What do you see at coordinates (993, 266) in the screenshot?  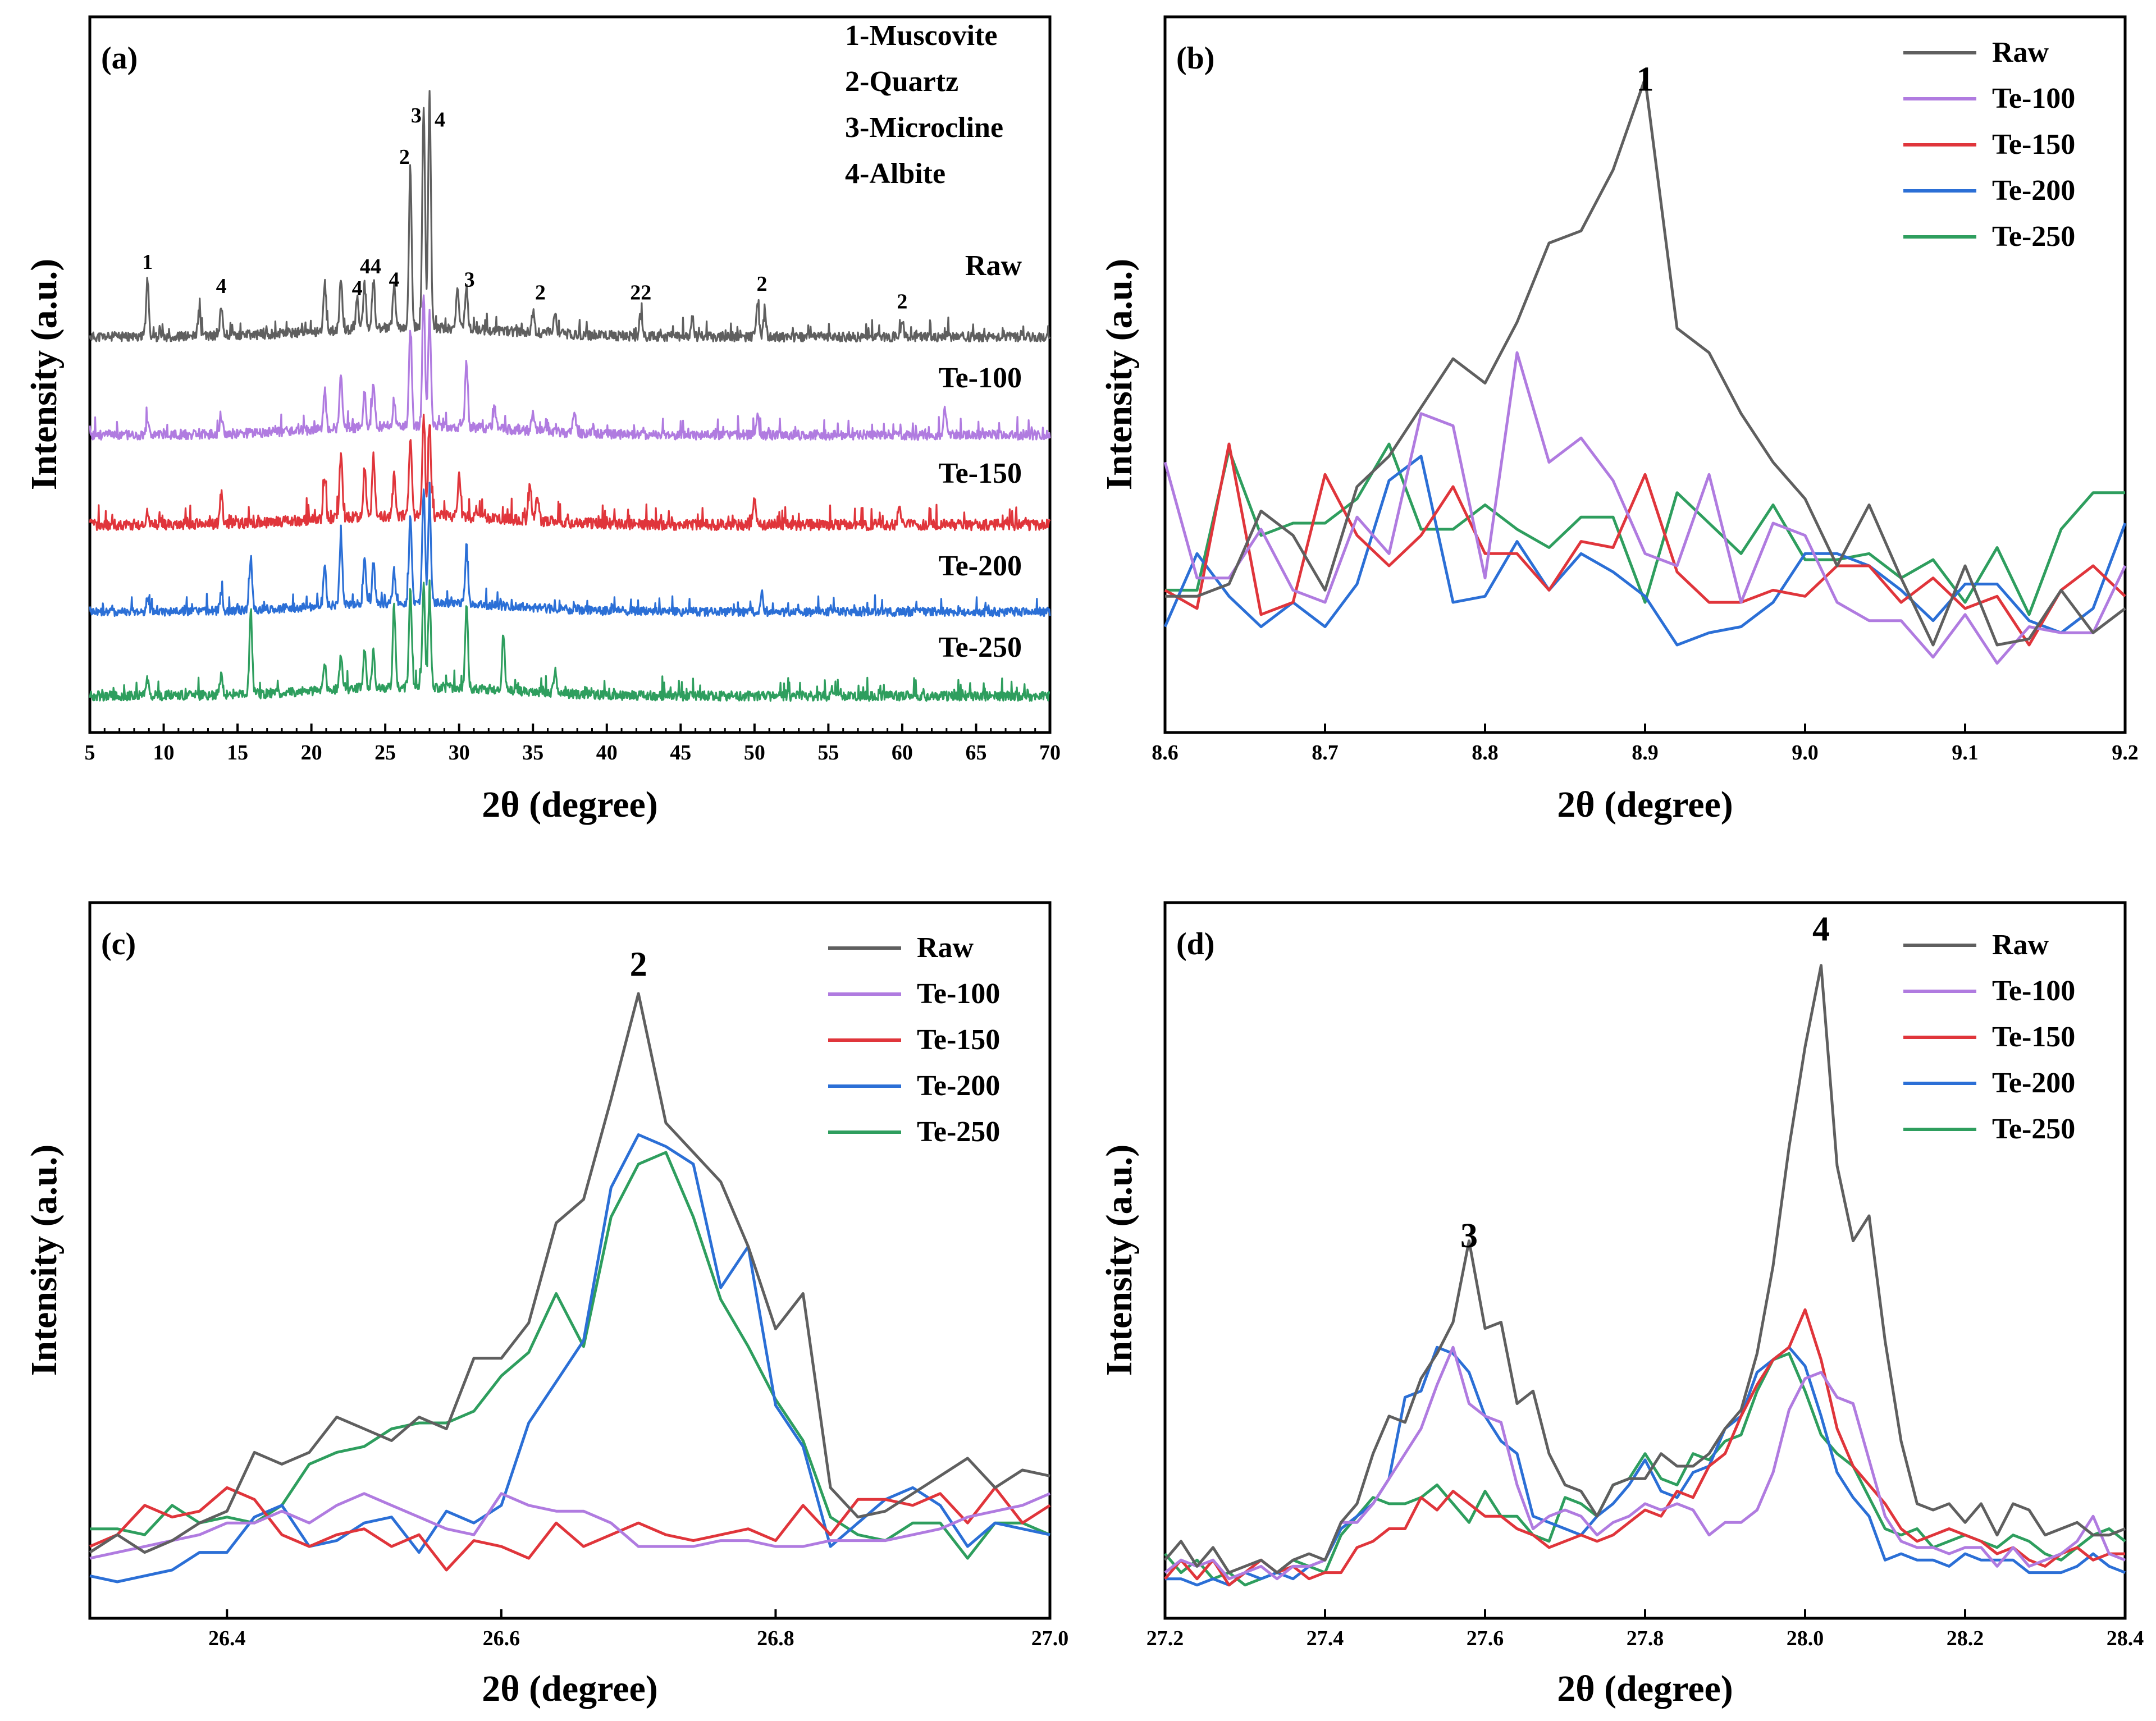 I see `panel-a-series-label: Raw` at bounding box center [993, 266].